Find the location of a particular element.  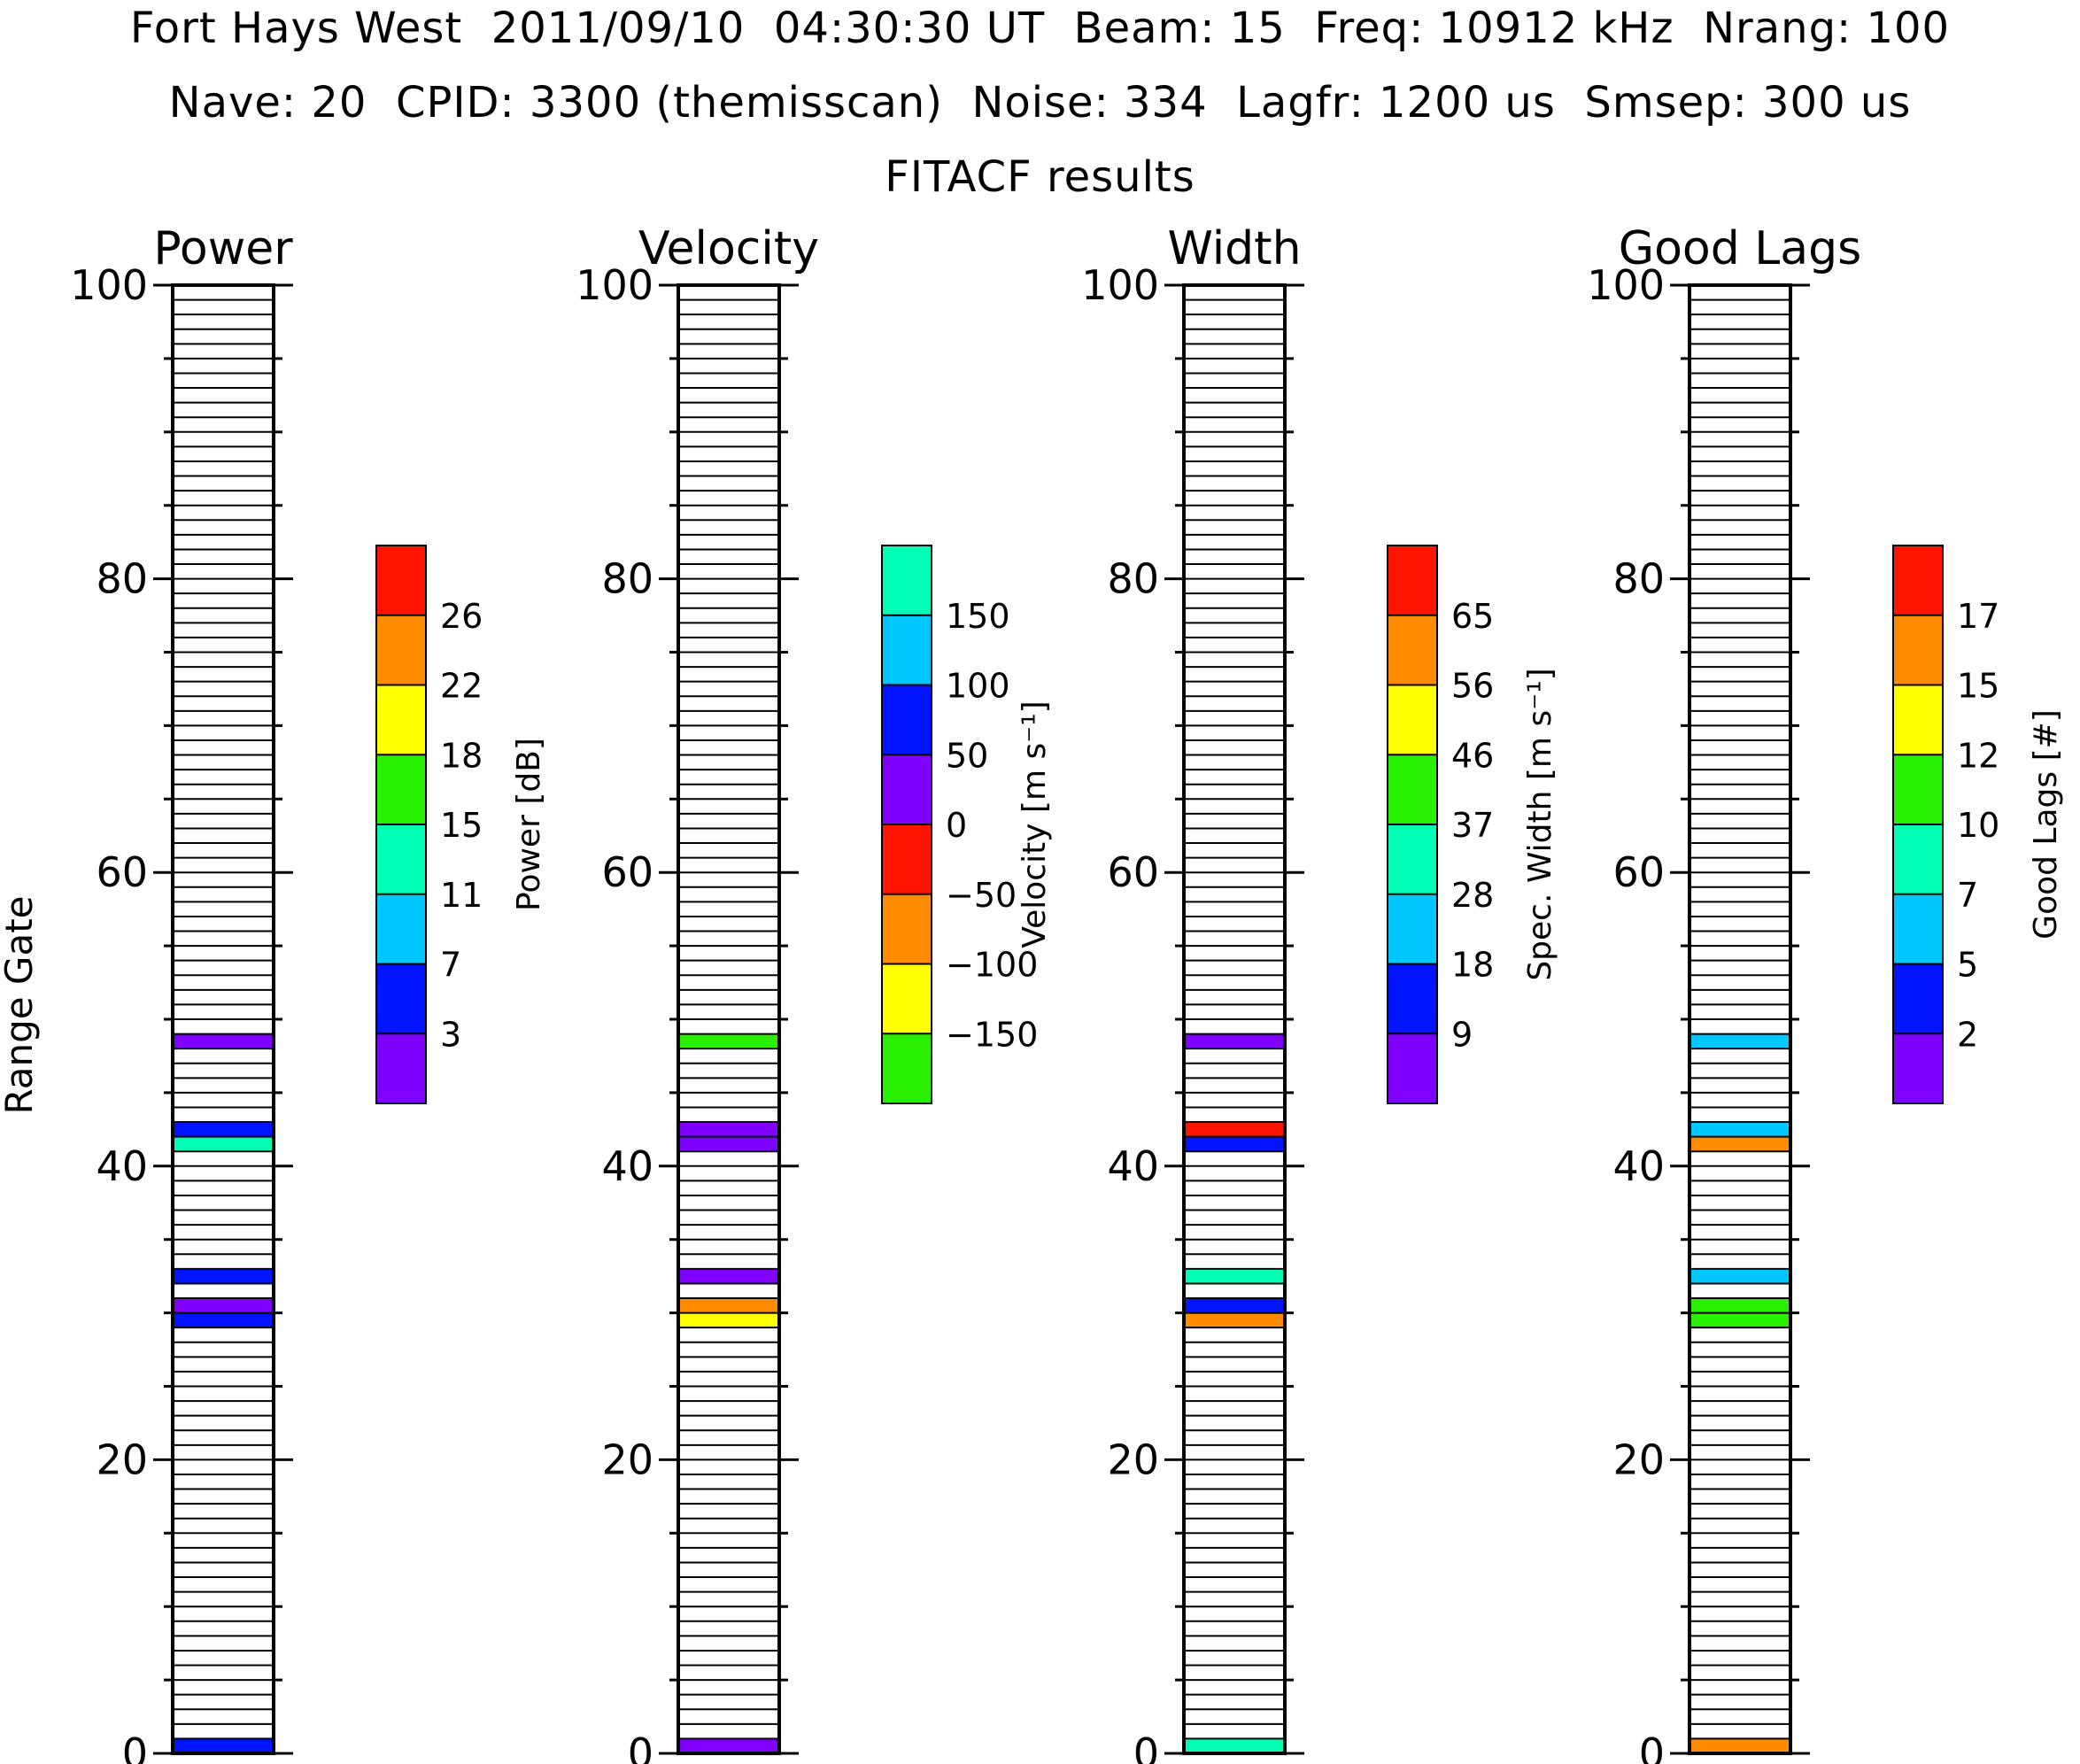

colorbar-tick-label: 18 is located at coordinates (462, 755).